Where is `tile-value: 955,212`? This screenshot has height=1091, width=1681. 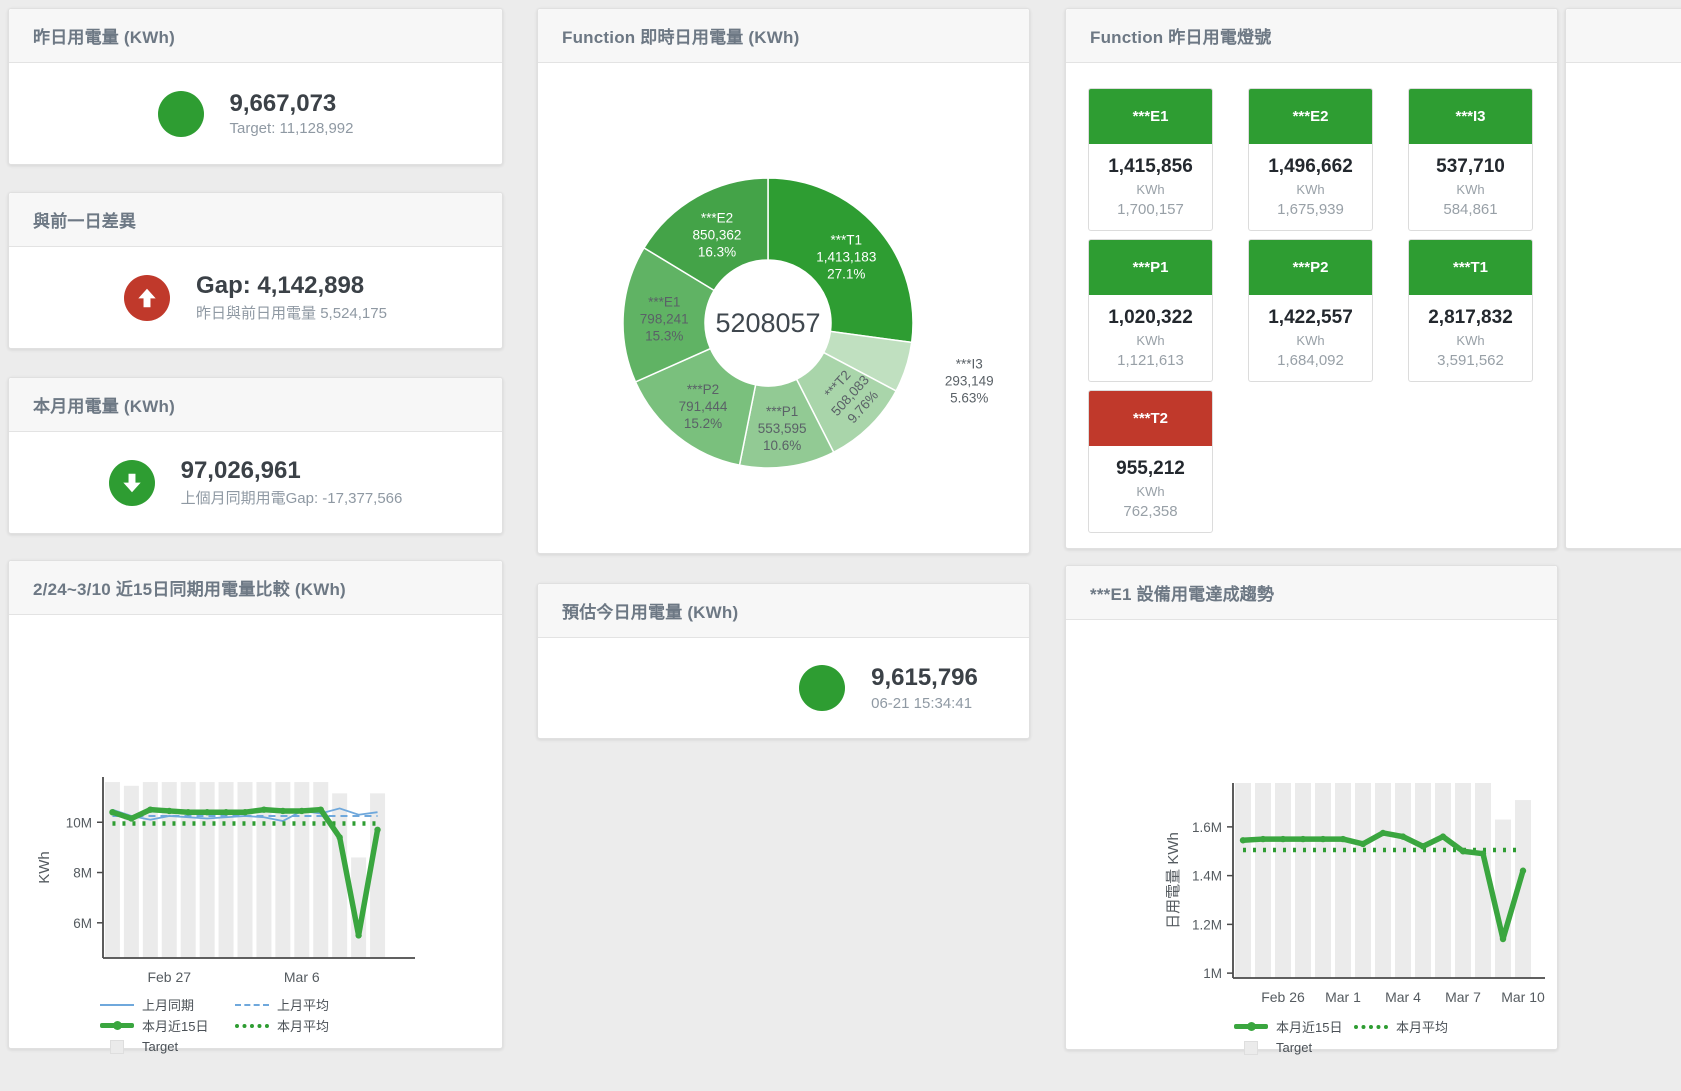
tile-value: 955,212 is located at coordinates (1150, 468).